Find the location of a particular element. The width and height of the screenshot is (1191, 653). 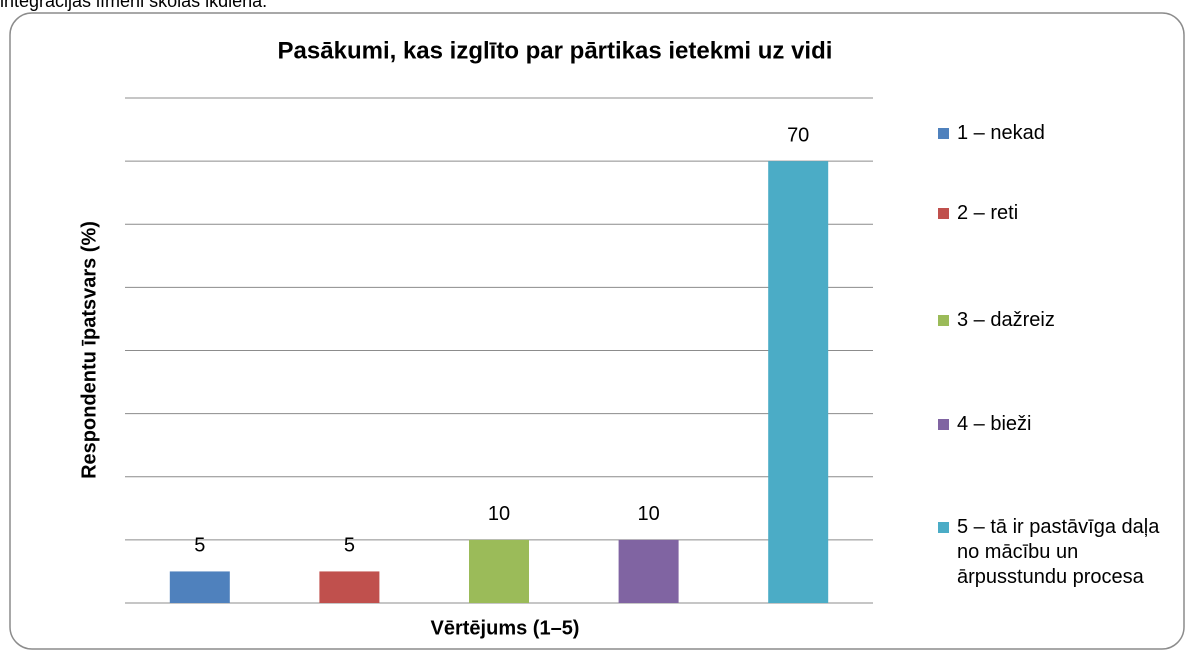

legend-label: 1 – nekad is located at coordinates (1001, 133).